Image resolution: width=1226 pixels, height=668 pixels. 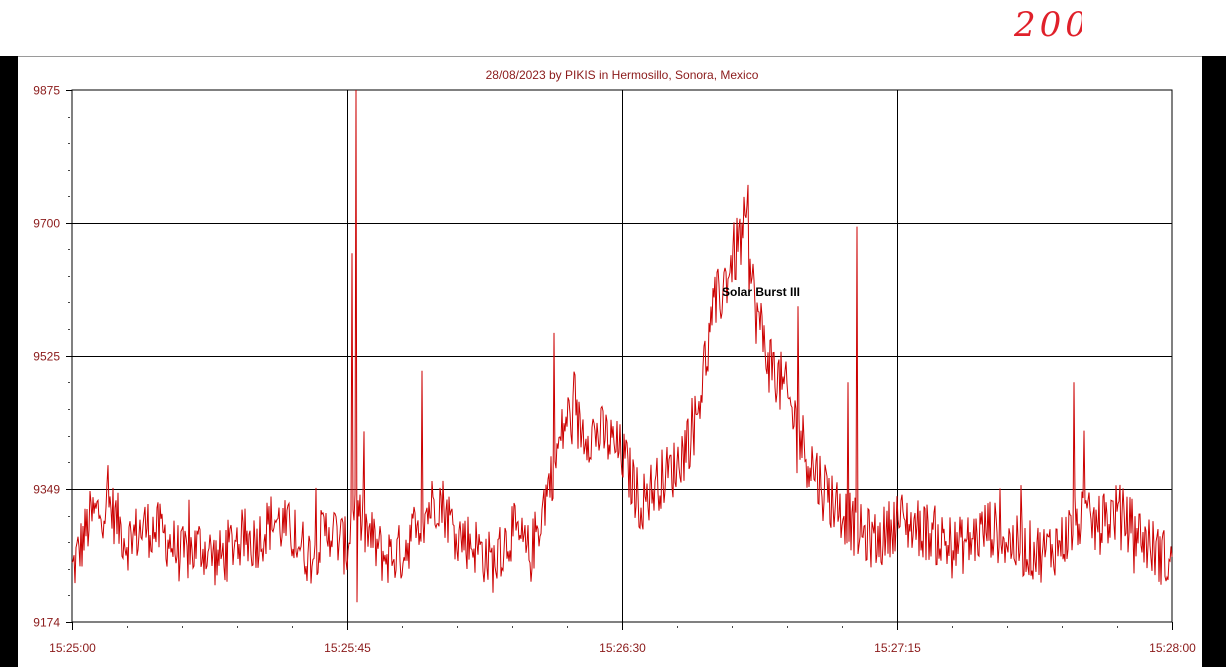 What do you see at coordinates (1172, 648) in the screenshot?
I see `x-tick-label: 15:28:00` at bounding box center [1172, 648].